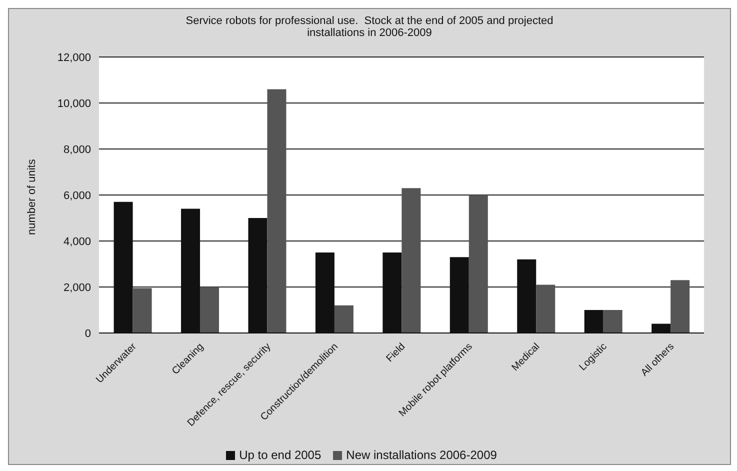  I want to click on y-tick-label: 2,000, so click(77, 288).